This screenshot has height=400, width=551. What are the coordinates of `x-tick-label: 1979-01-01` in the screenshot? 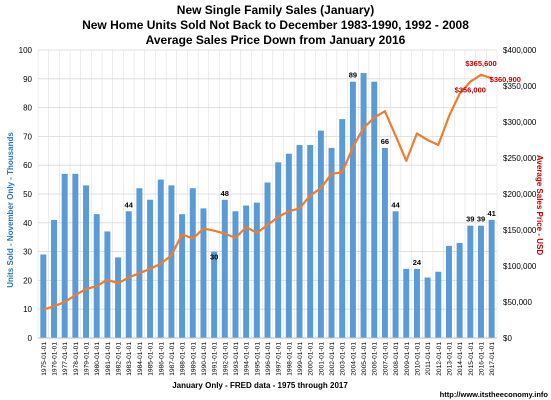 It's located at (87, 359).